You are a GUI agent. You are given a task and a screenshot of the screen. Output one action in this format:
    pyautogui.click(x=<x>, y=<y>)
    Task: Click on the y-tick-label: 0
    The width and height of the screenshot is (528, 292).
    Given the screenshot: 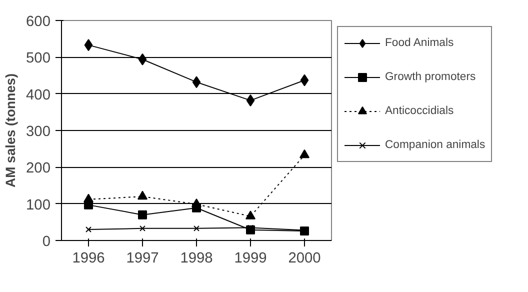 What is the action you would take?
    pyautogui.click(x=46, y=242)
    